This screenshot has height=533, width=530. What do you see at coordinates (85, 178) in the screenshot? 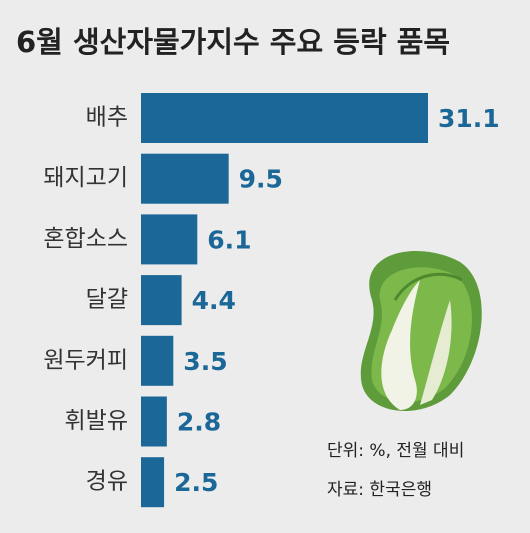
I see `category-label: 돼지고기` at bounding box center [85, 178].